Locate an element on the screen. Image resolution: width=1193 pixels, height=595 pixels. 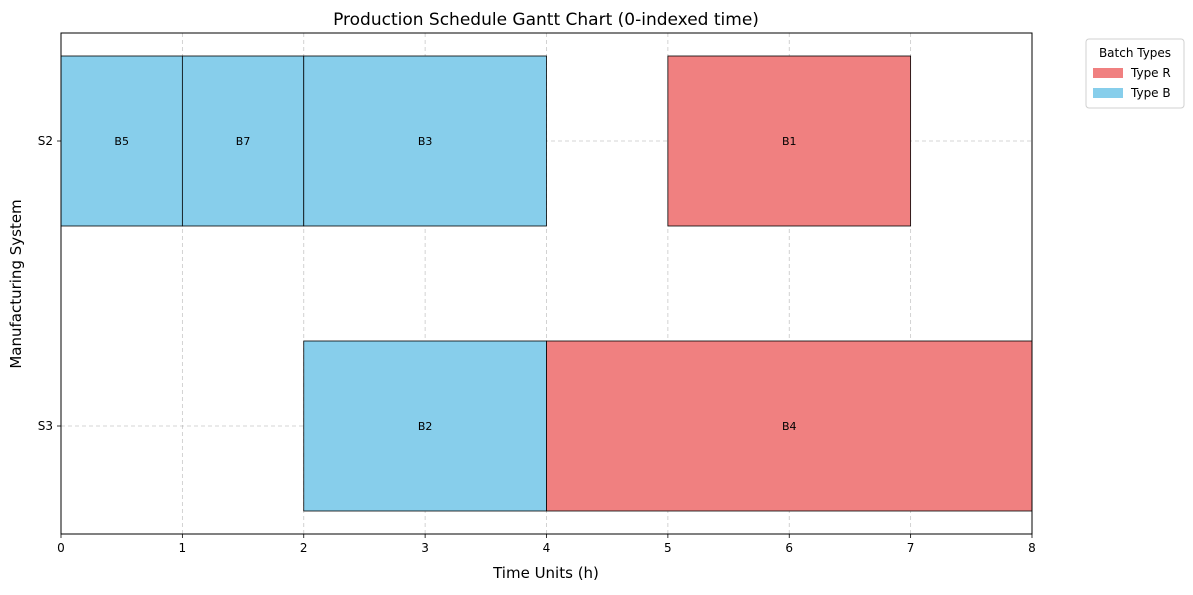
bar-label-b2: B2 is located at coordinates (425, 426).